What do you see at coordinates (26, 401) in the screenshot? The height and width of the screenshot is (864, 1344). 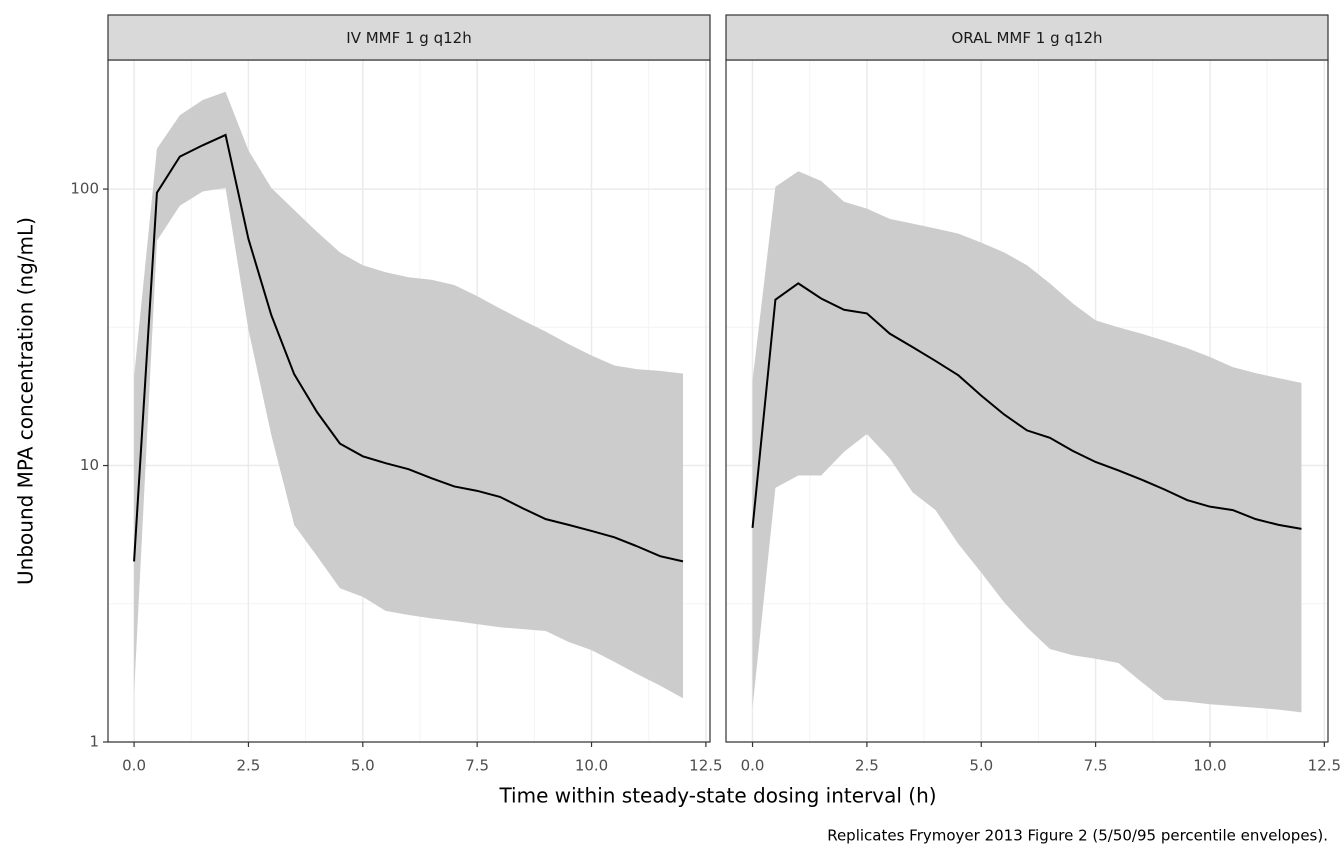 I see `y-axis-title: Unbound MPA concentration (ng/mL)` at bounding box center [26, 401].